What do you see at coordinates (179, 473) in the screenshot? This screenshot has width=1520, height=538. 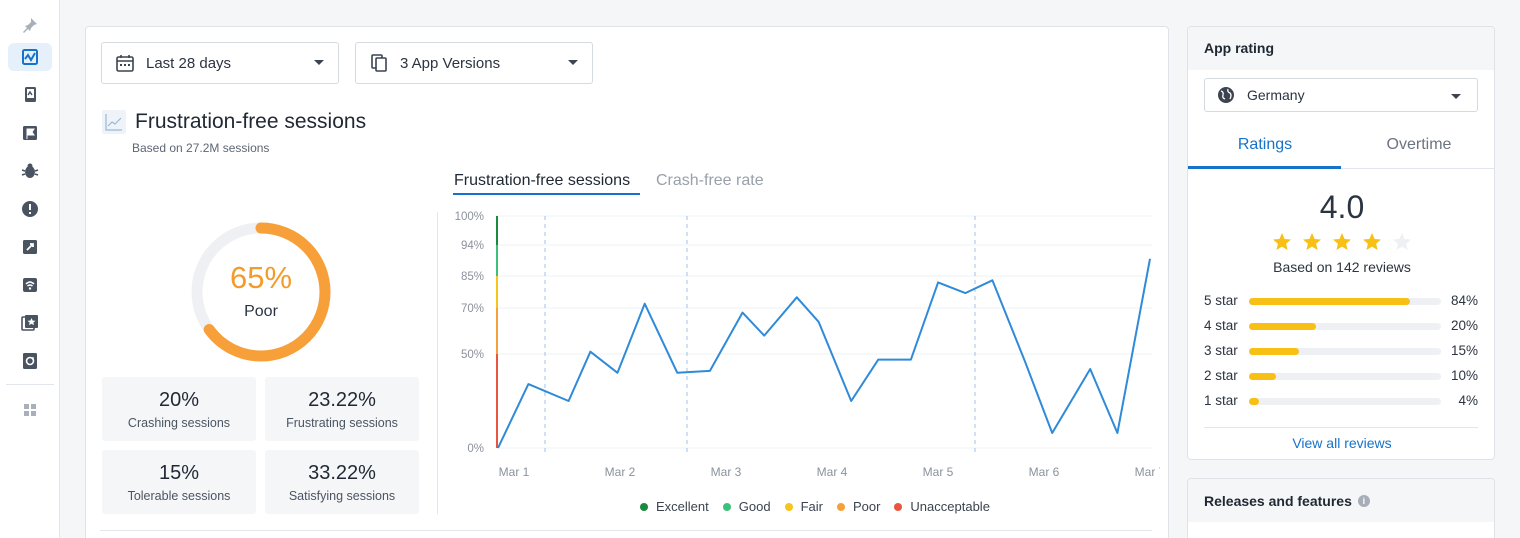 I see `stat-value: 15%` at bounding box center [179, 473].